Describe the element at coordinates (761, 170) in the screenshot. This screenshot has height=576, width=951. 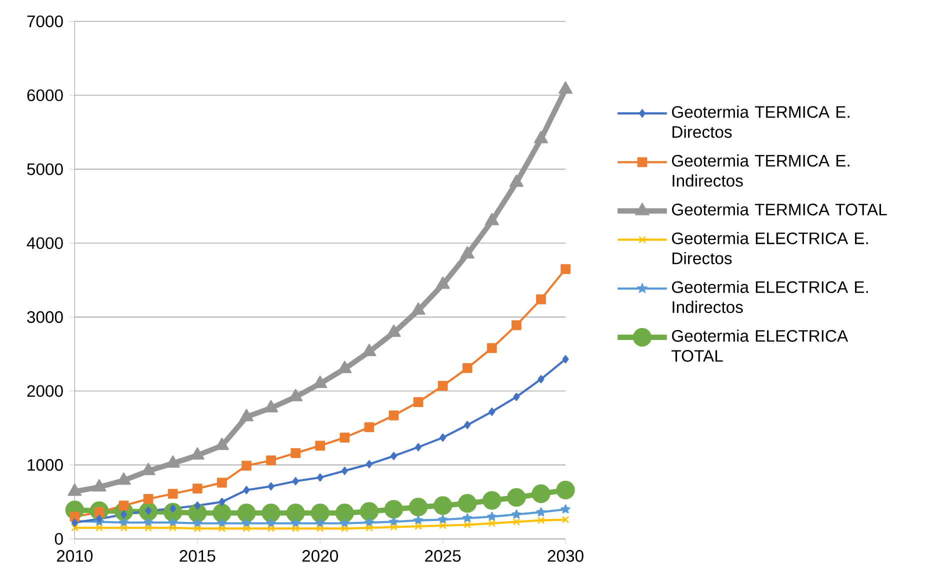
I see `legend-label: Geotermia TERMICA E. Indirectos` at that location.